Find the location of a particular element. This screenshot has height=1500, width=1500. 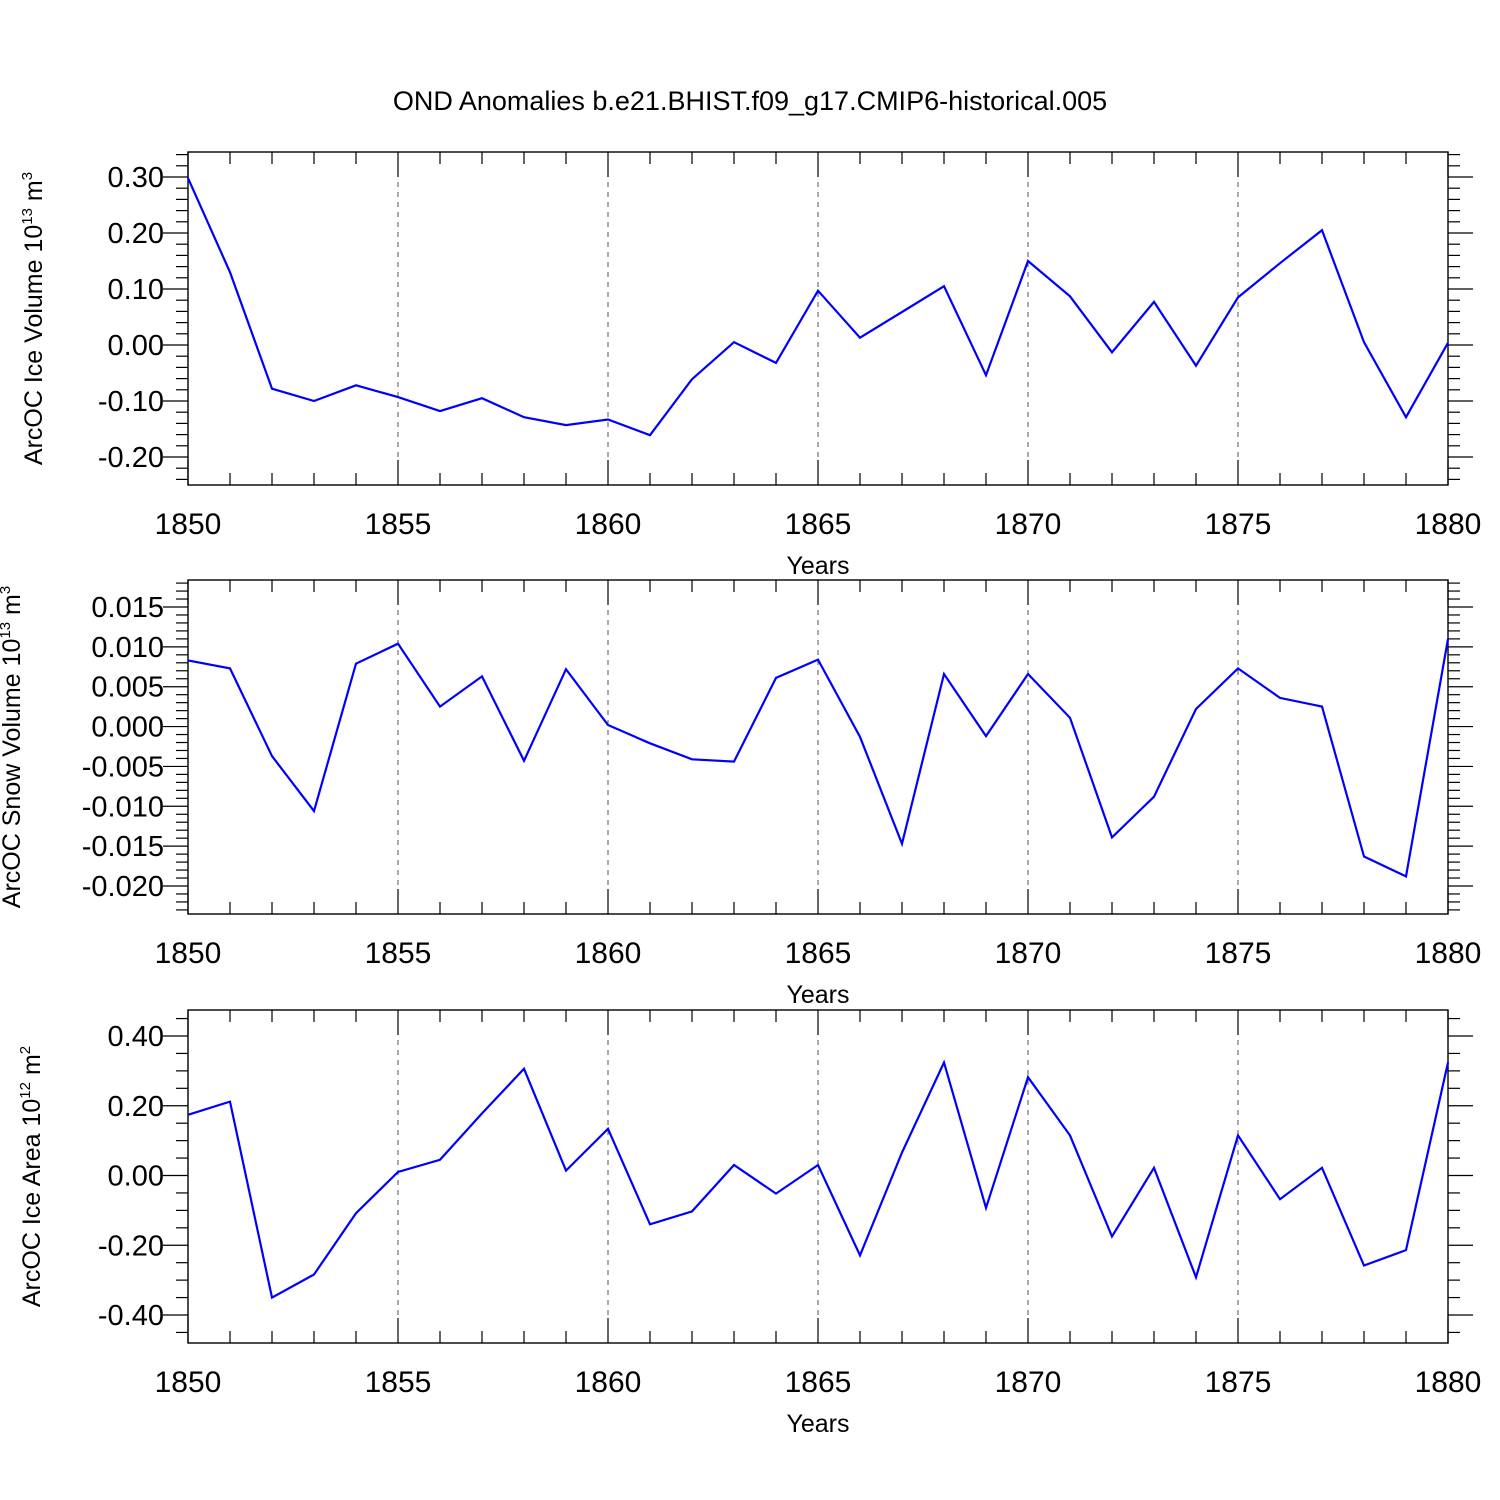

y-tick-label: -0.40 is located at coordinates (131, 1316).